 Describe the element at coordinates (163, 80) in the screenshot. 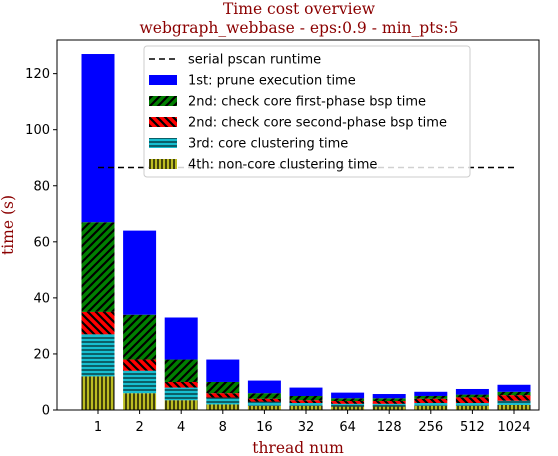

I see `legend-swatch-1st-prune-execution-time` at that location.